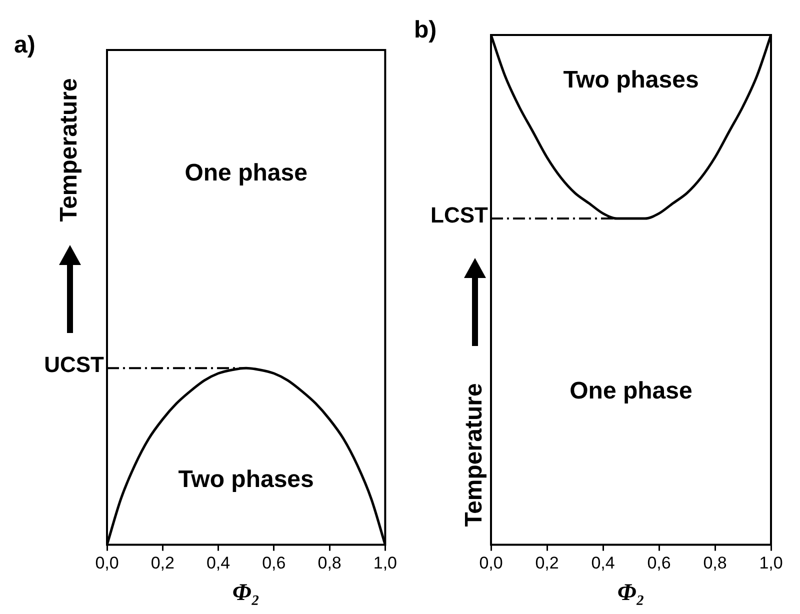 The height and width of the screenshot is (614, 800). What do you see at coordinates (246, 172) in the screenshot?
I see `text: One phase` at bounding box center [246, 172].